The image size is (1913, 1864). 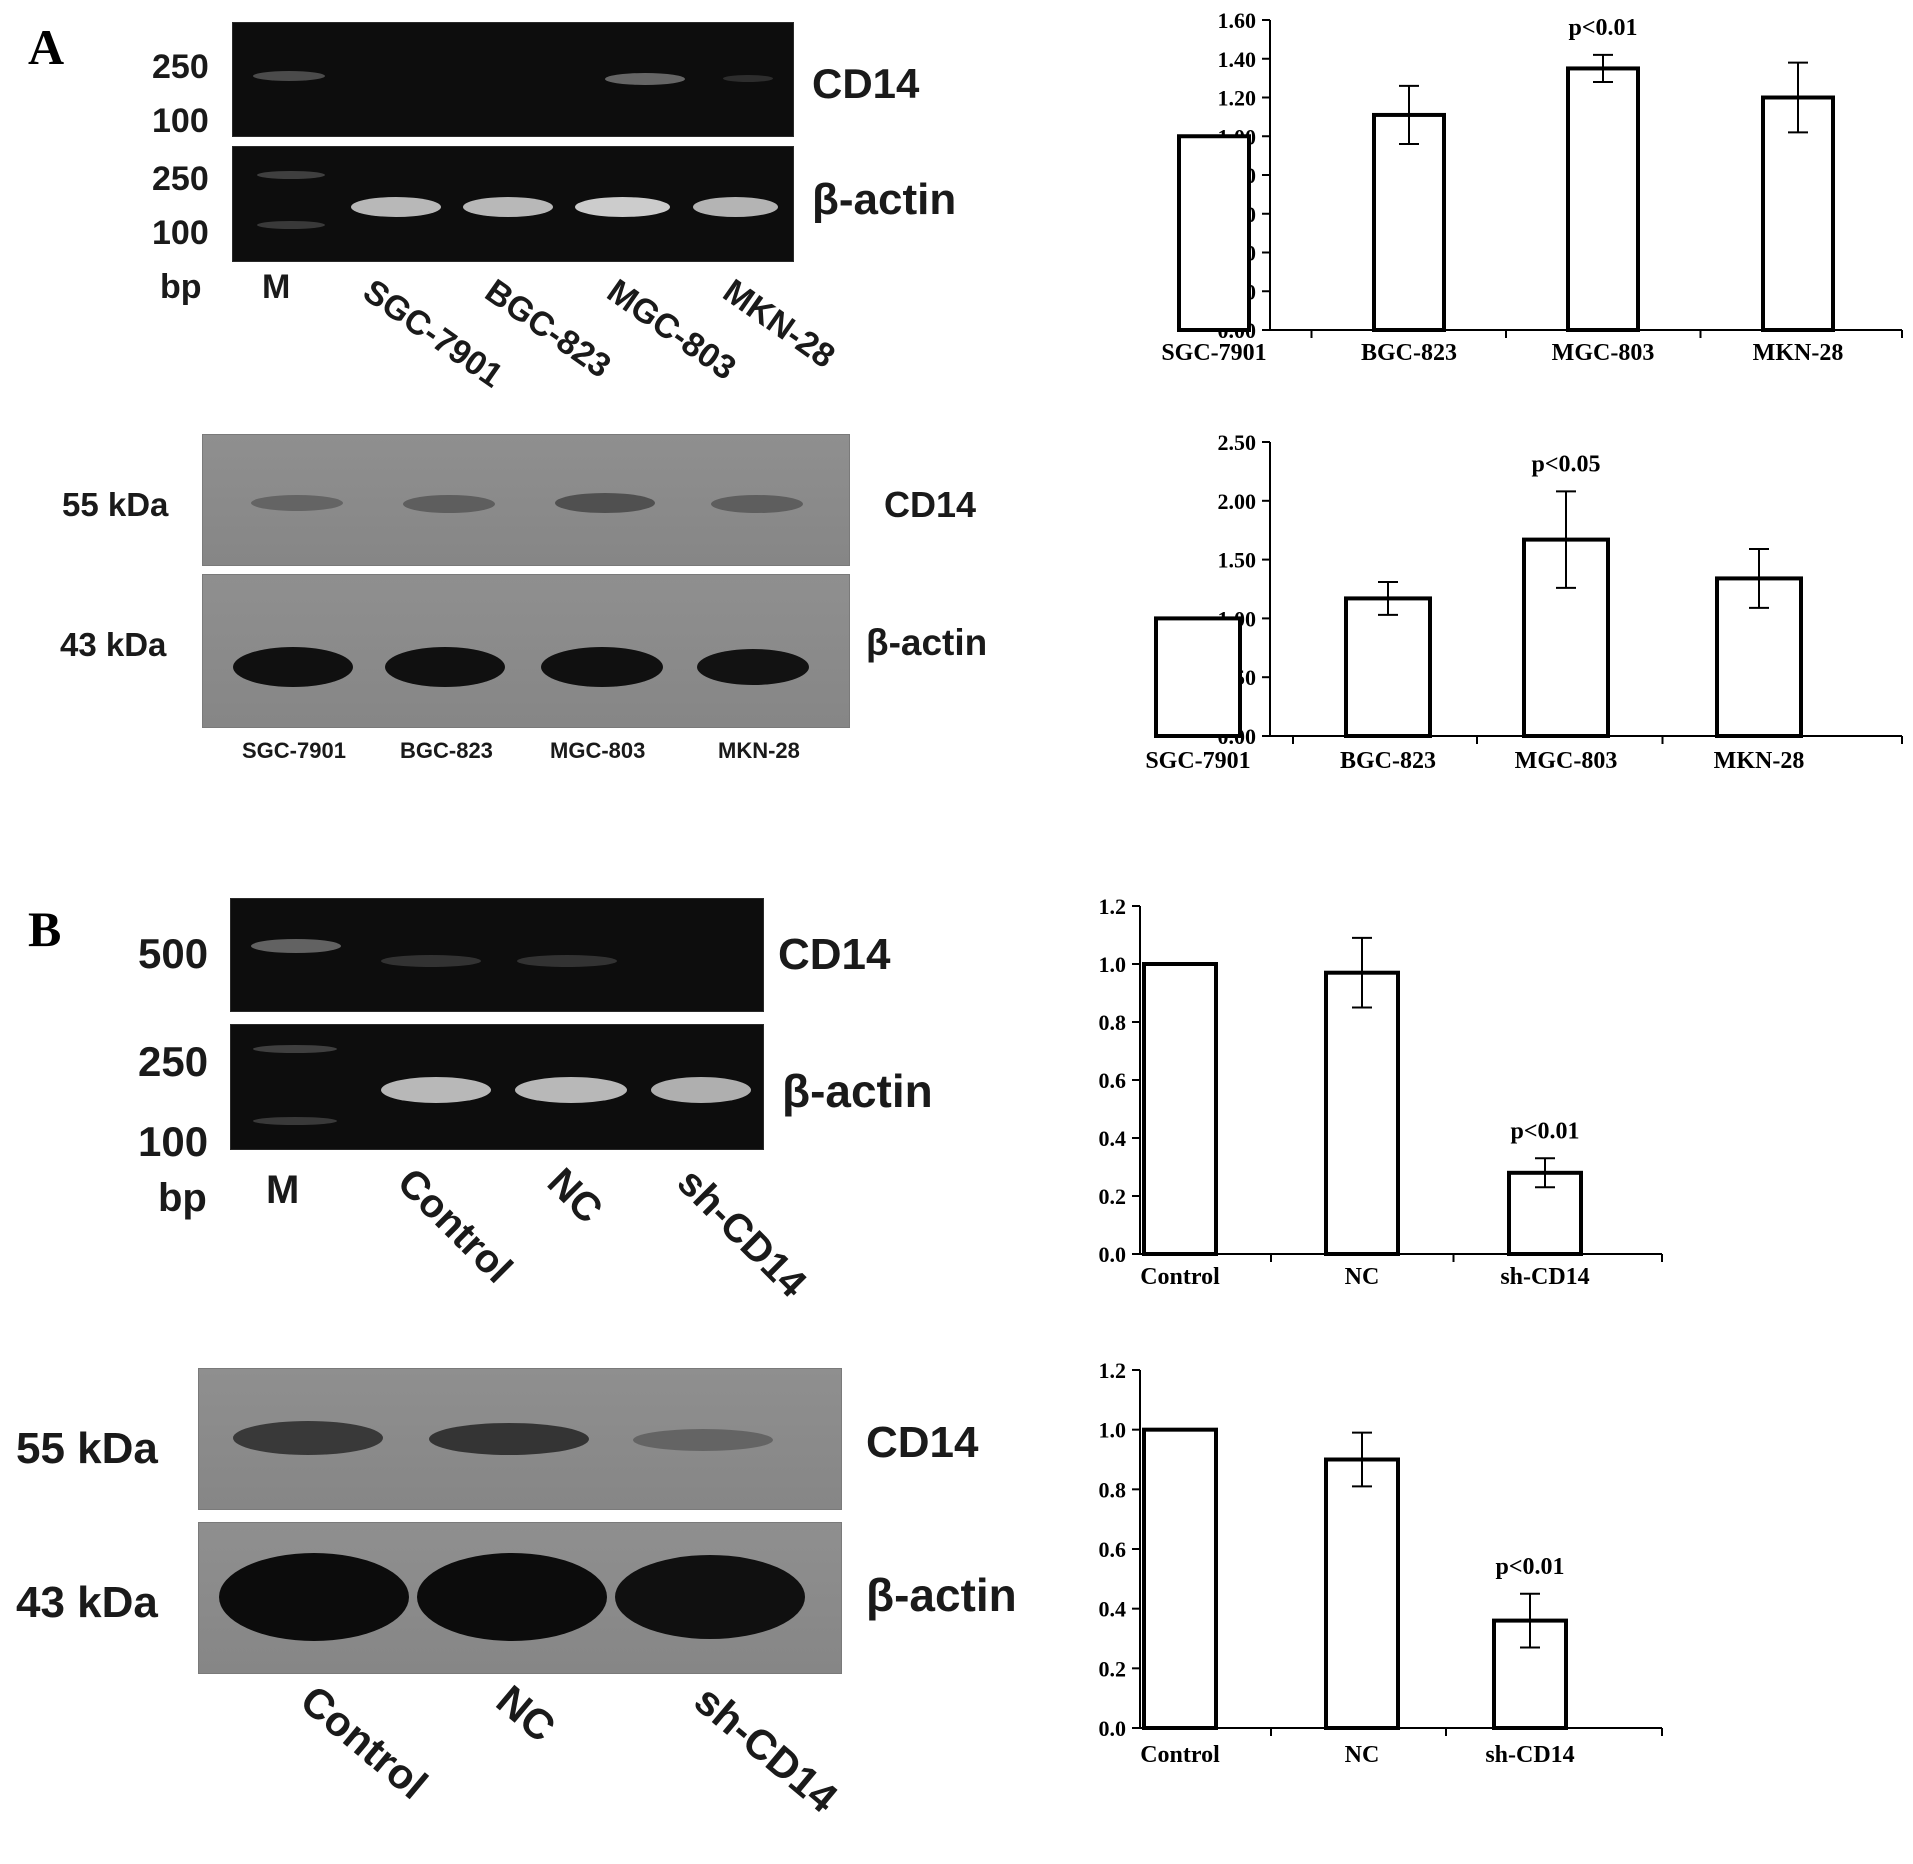 I want to click on p-value-annotation: p<0.05, so click(x=1565, y=464).